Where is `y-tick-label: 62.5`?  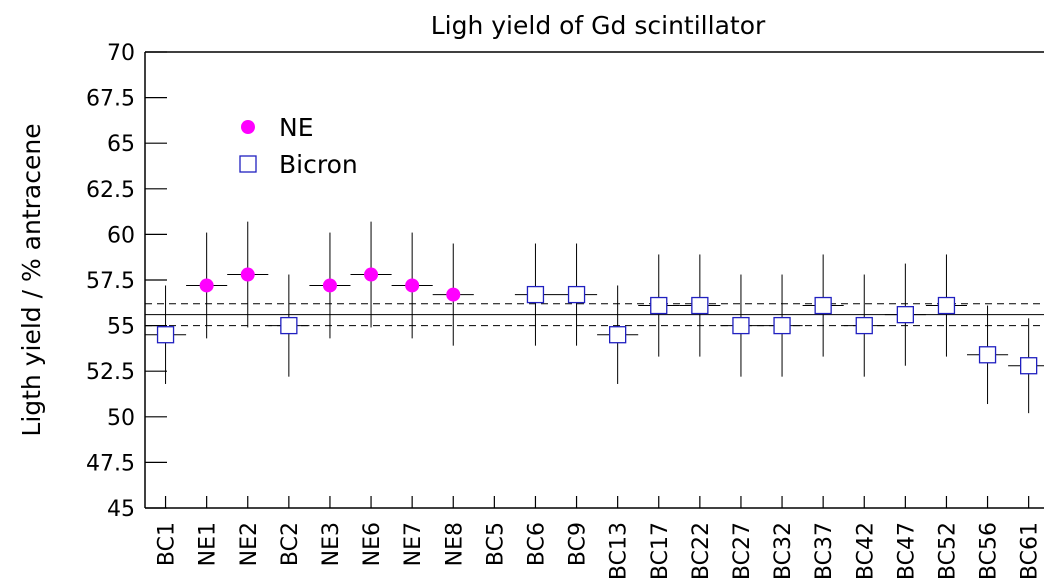
y-tick-label: 62.5 is located at coordinates (110, 190).